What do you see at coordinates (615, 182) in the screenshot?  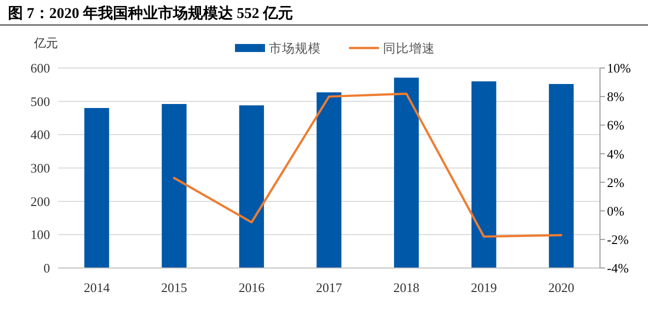 I see `y2-tick-label: 2%` at bounding box center [615, 182].